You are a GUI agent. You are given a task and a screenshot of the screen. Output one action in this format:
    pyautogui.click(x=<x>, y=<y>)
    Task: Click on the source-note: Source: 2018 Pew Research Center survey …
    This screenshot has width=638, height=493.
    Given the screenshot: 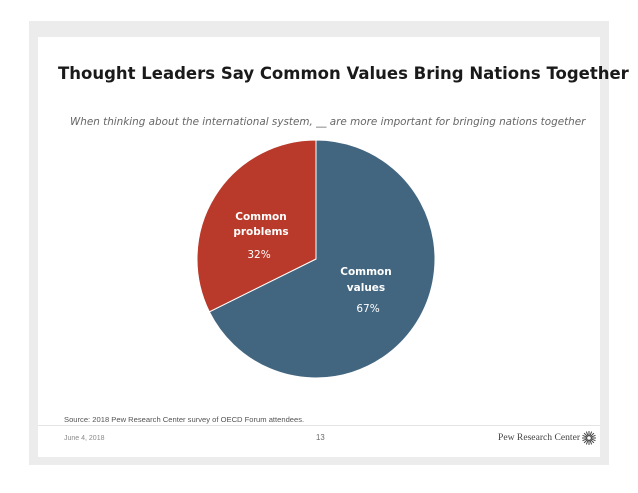 What is the action you would take?
    pyautogui.click(x=184, y=419)
    